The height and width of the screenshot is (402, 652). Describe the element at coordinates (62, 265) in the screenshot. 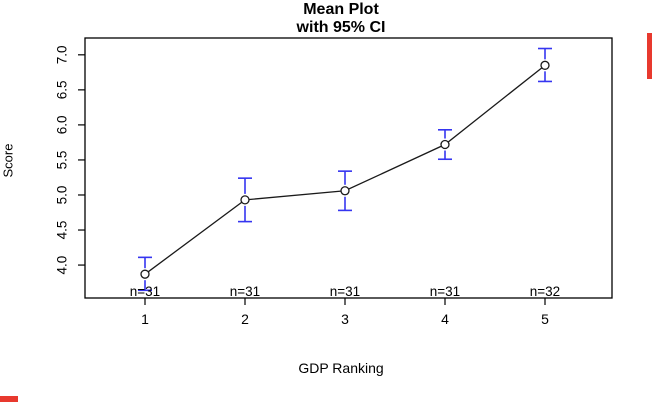

I see `y-tick-label: 4.0` at that location.